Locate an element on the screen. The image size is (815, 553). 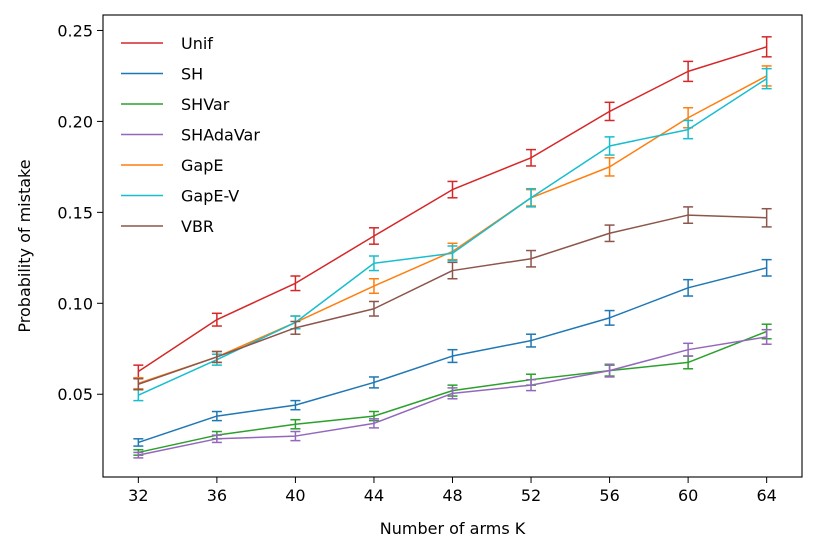
legend-label: GapE is located at coordinates (202, 165).